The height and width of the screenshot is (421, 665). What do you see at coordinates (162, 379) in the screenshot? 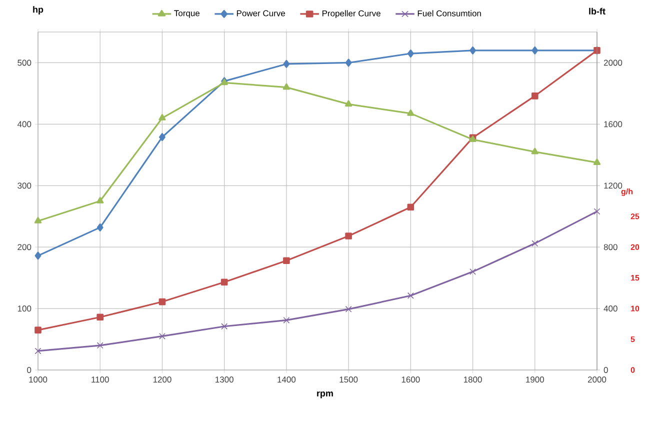
I see `x-tick-label: 1200` at bounding box center [162, 379].